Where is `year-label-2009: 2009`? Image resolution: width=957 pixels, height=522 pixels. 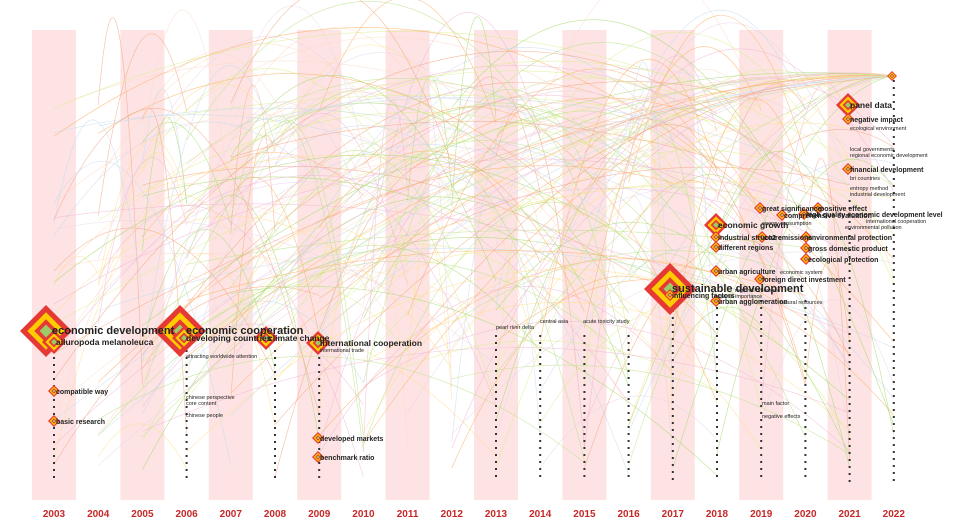 year-label-2009: 2009 is located at coordinates (319, 514).